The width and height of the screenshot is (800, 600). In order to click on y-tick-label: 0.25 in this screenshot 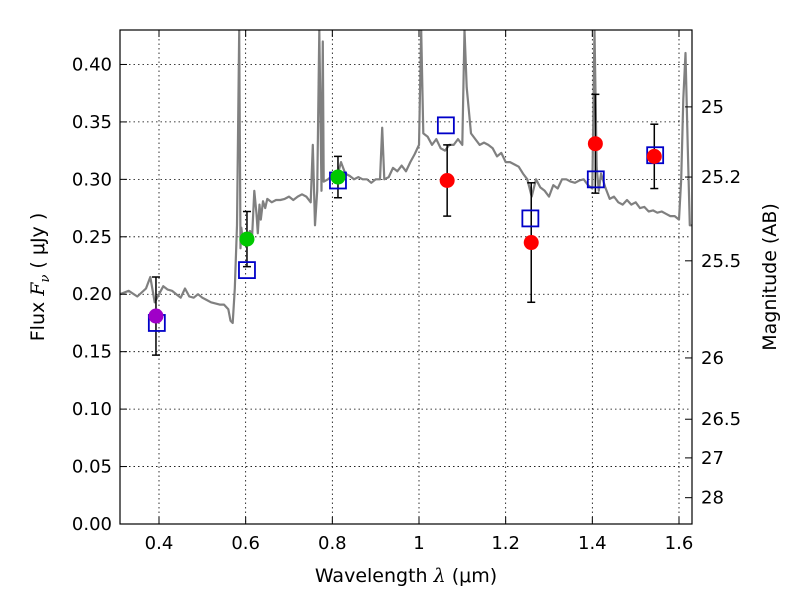, I will do `click(92, 237)`.